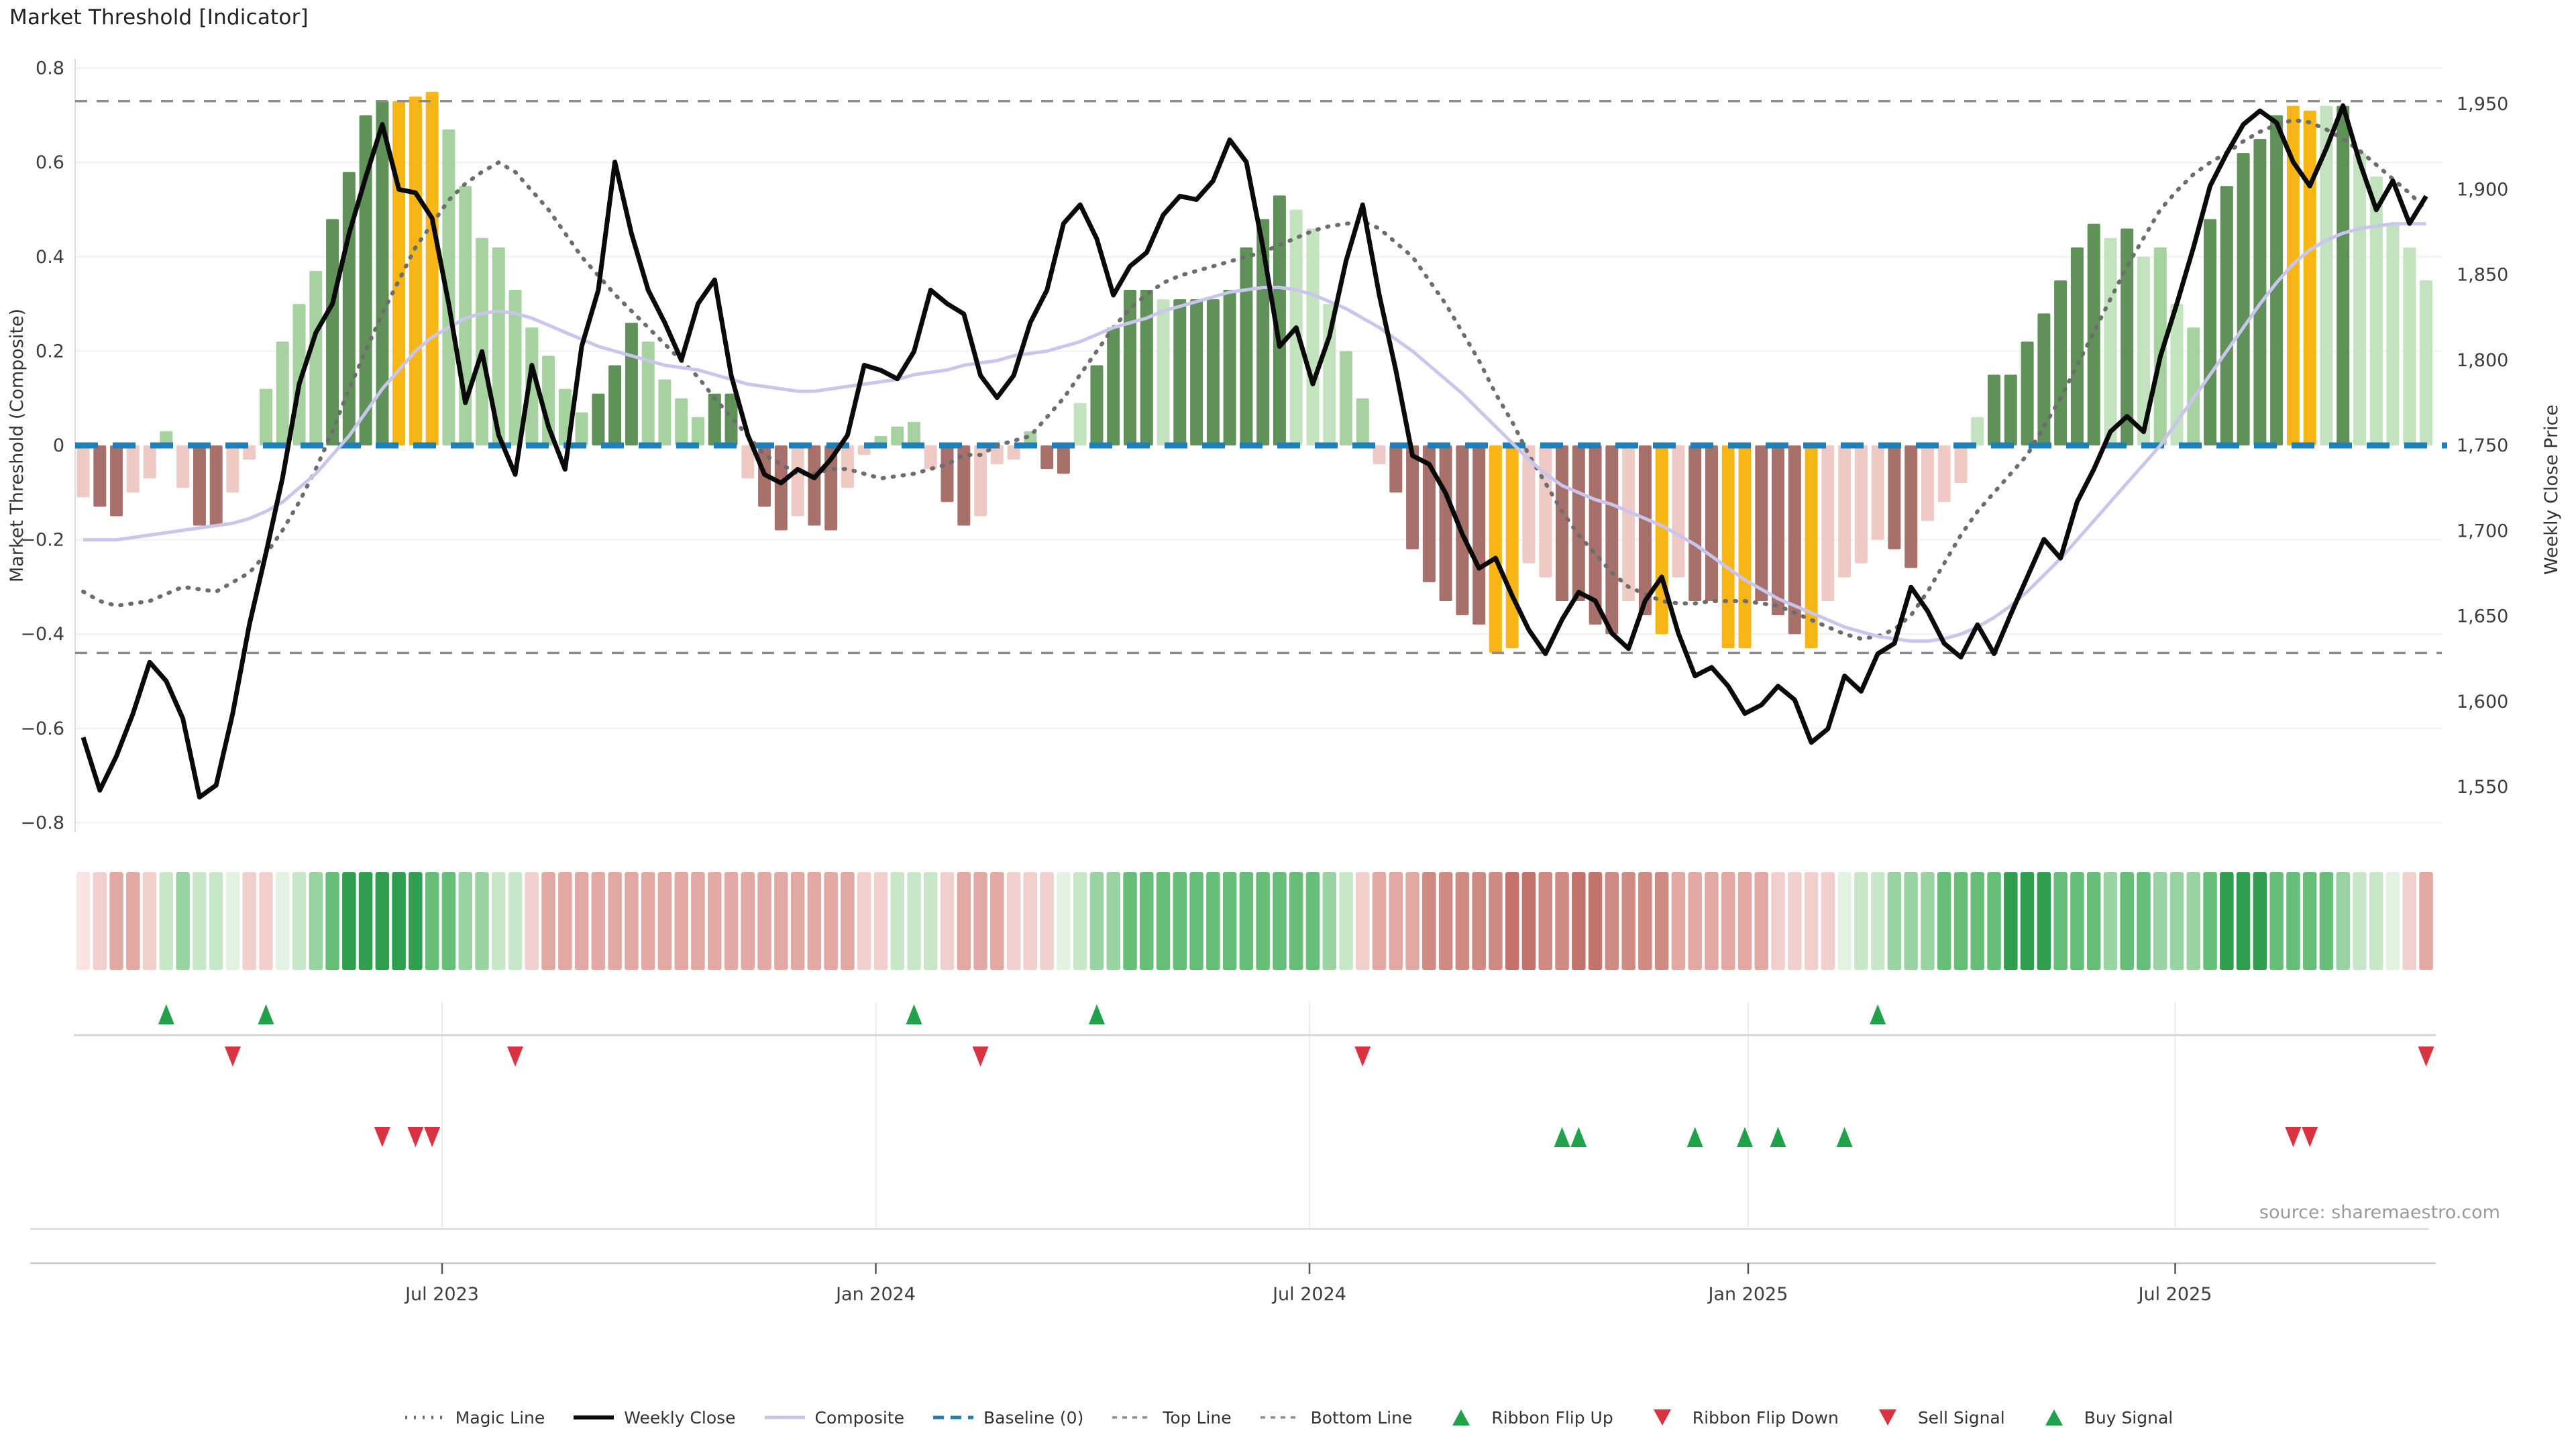  What do you see at coordinates (594, 1417) in the screenshot?
I see `solid-line-swatch` at bounding box center [594, 1417].